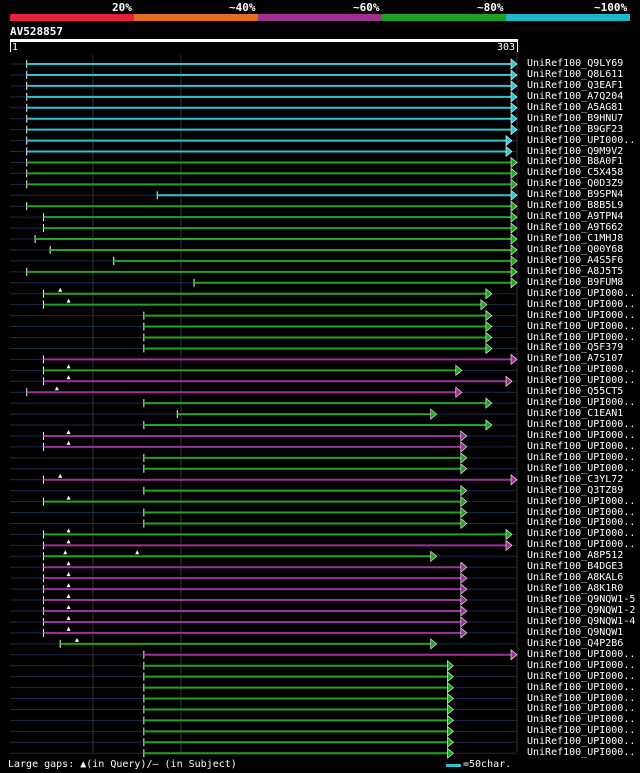 The height and width of the screenshot is (773, 640). What do you see at coordinates (575, 578) in the screenshot?
I see `hit-name-link: UniRef100_A8KAL6` at bounding box center [575, 578].